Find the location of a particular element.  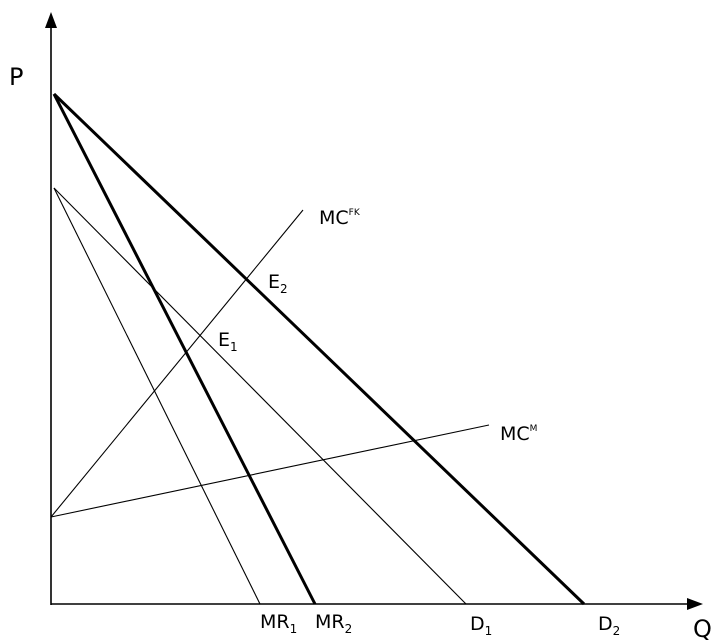

y-axis-arrowhead is located at coordinates (51, 20).